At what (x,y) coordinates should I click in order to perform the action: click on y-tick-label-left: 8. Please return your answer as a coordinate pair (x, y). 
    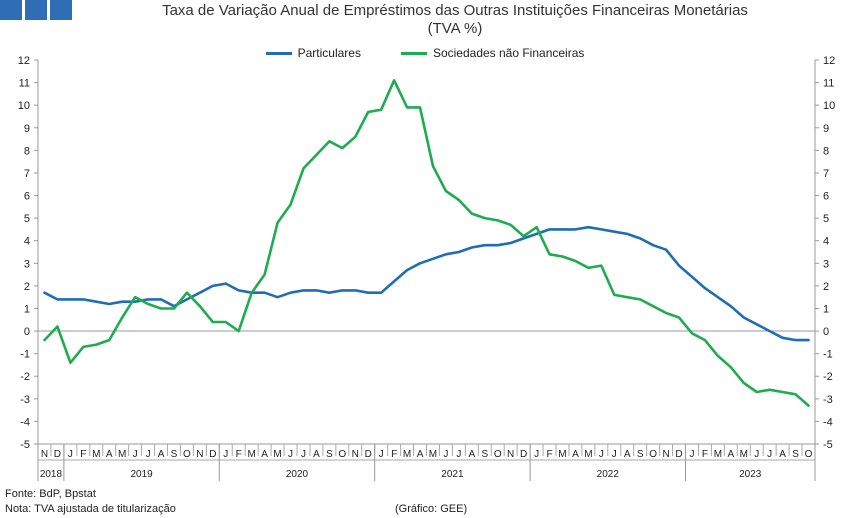
    Looking at the image, I should click on (27, 151).